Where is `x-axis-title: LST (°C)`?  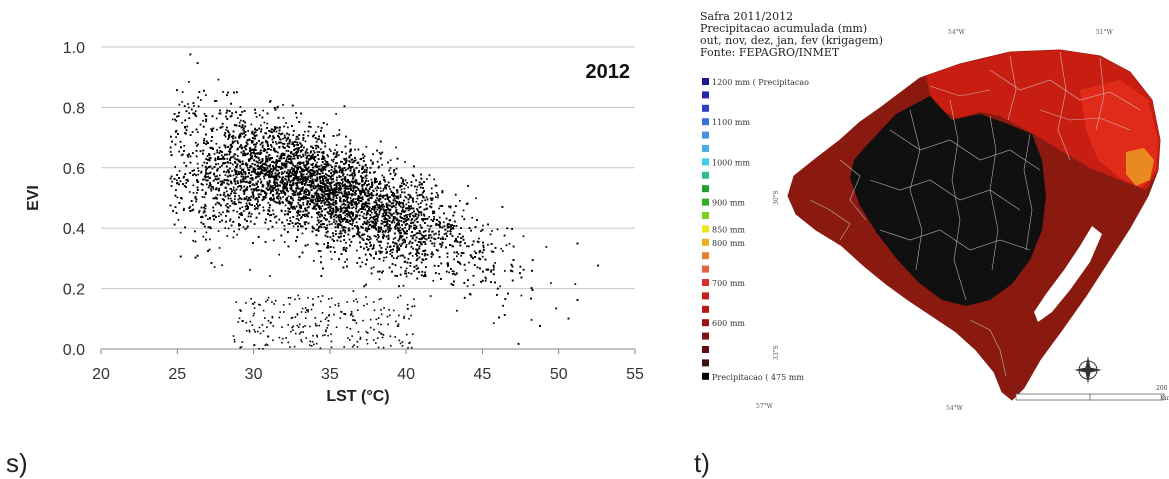
x-axis-title: LST (°C) is located at coordinates (357, 396).